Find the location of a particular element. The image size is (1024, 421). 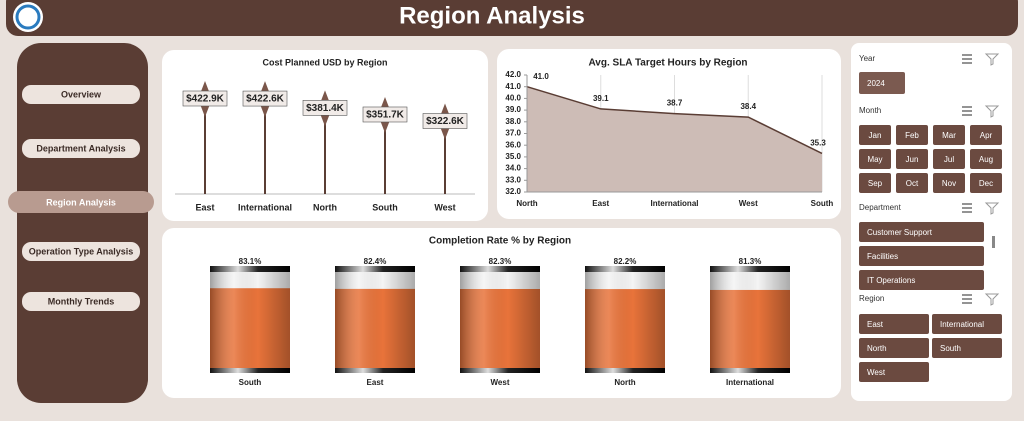

value-label: $351.7K is located at coordinates (385, 115).